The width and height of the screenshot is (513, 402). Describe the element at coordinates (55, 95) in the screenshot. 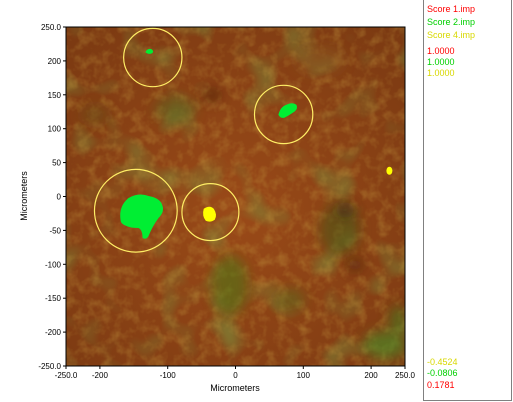

I see `y-tick-label: 150` at that location.